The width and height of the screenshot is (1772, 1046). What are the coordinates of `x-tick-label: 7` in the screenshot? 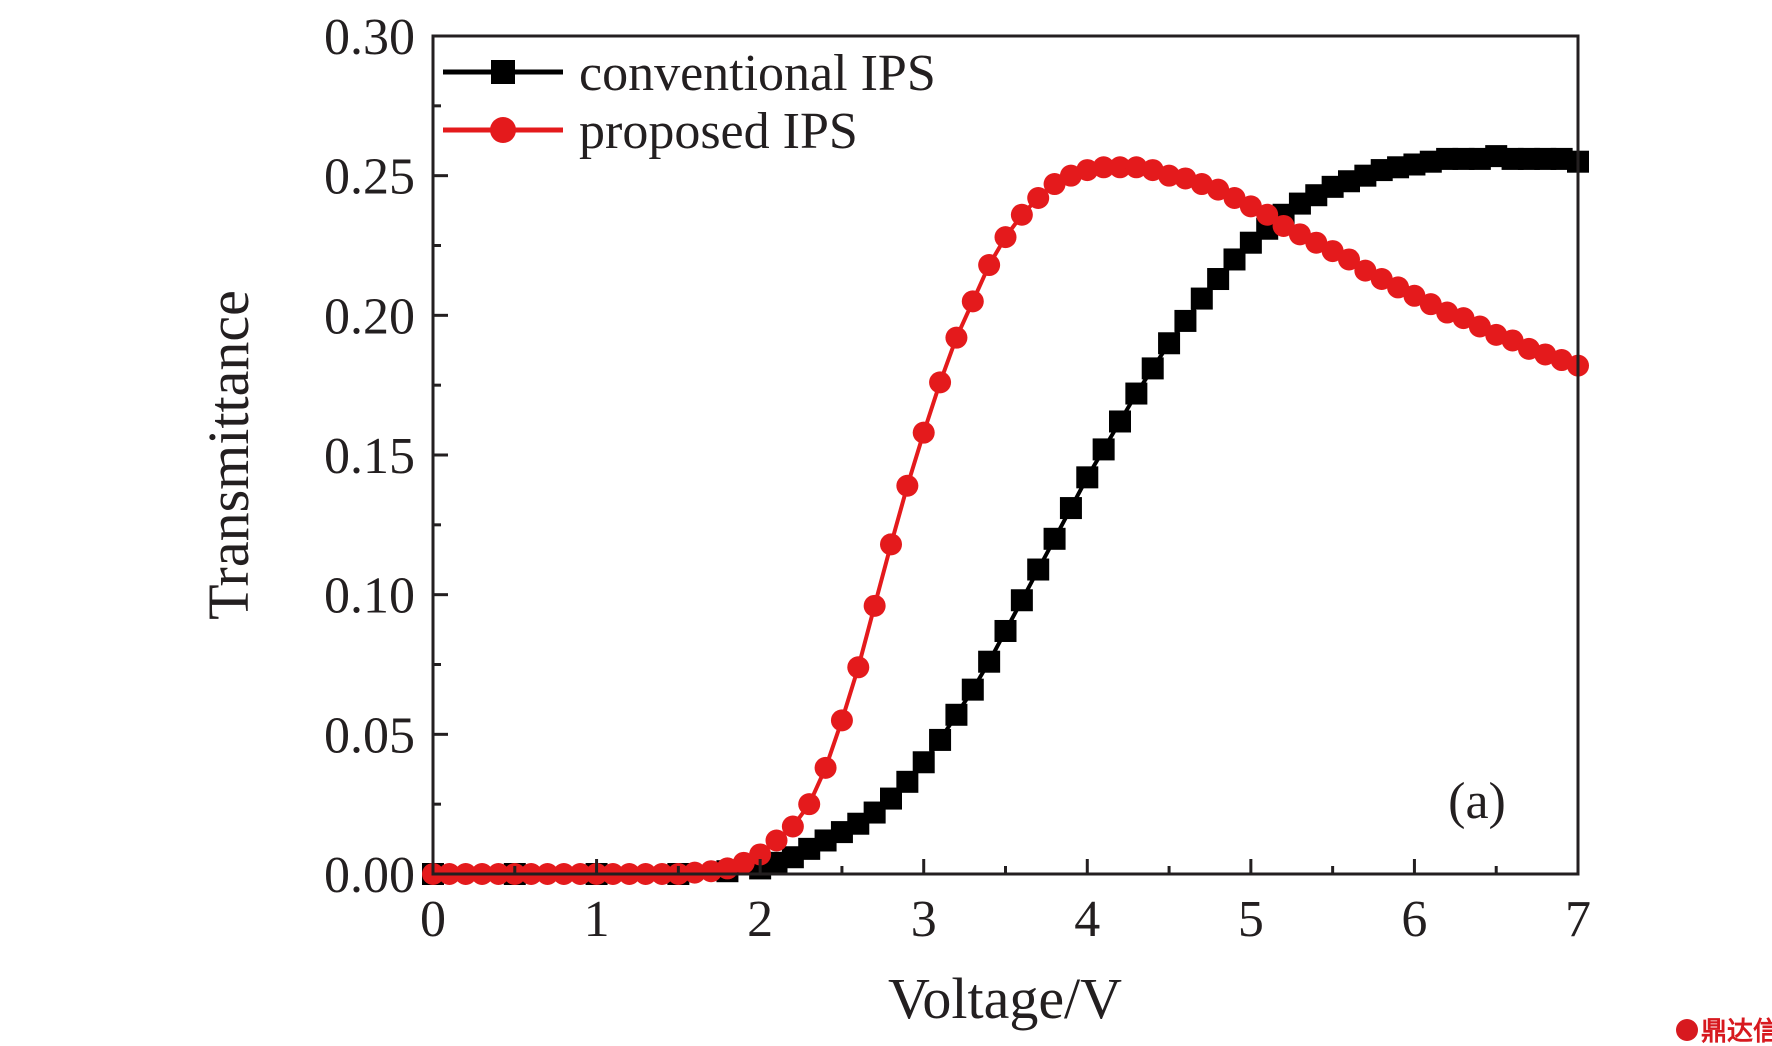 It's located at (1578, 919).